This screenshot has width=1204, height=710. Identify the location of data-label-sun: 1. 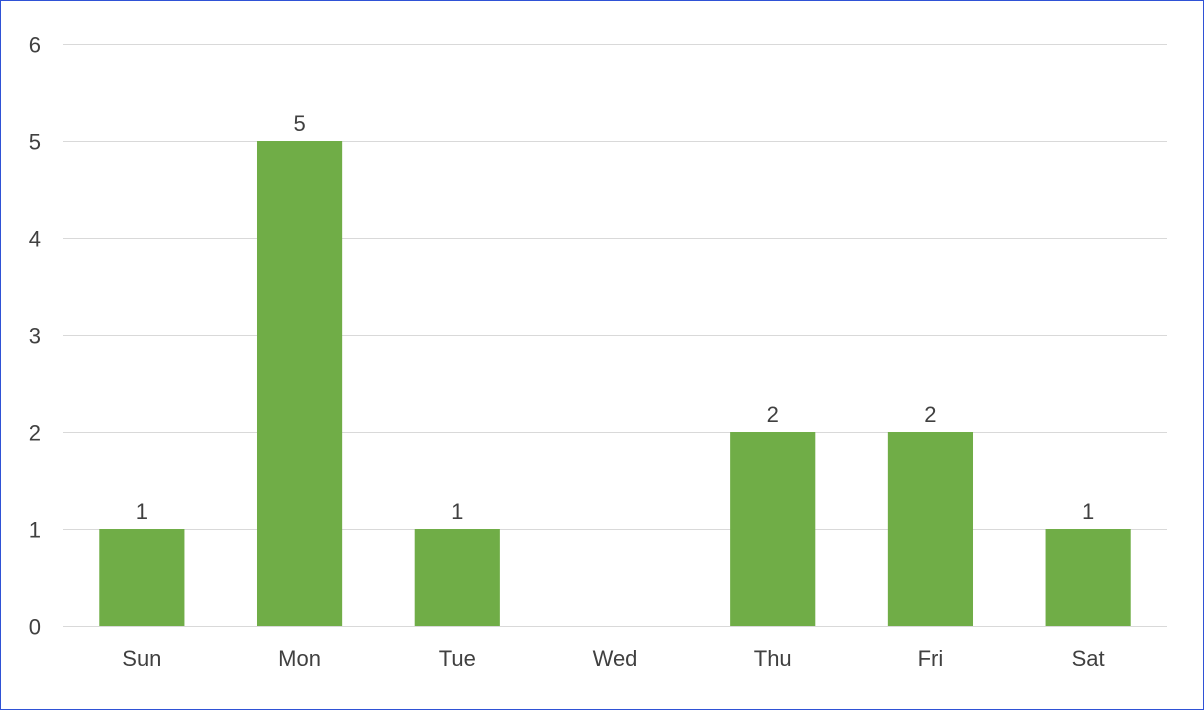
(142, 511).